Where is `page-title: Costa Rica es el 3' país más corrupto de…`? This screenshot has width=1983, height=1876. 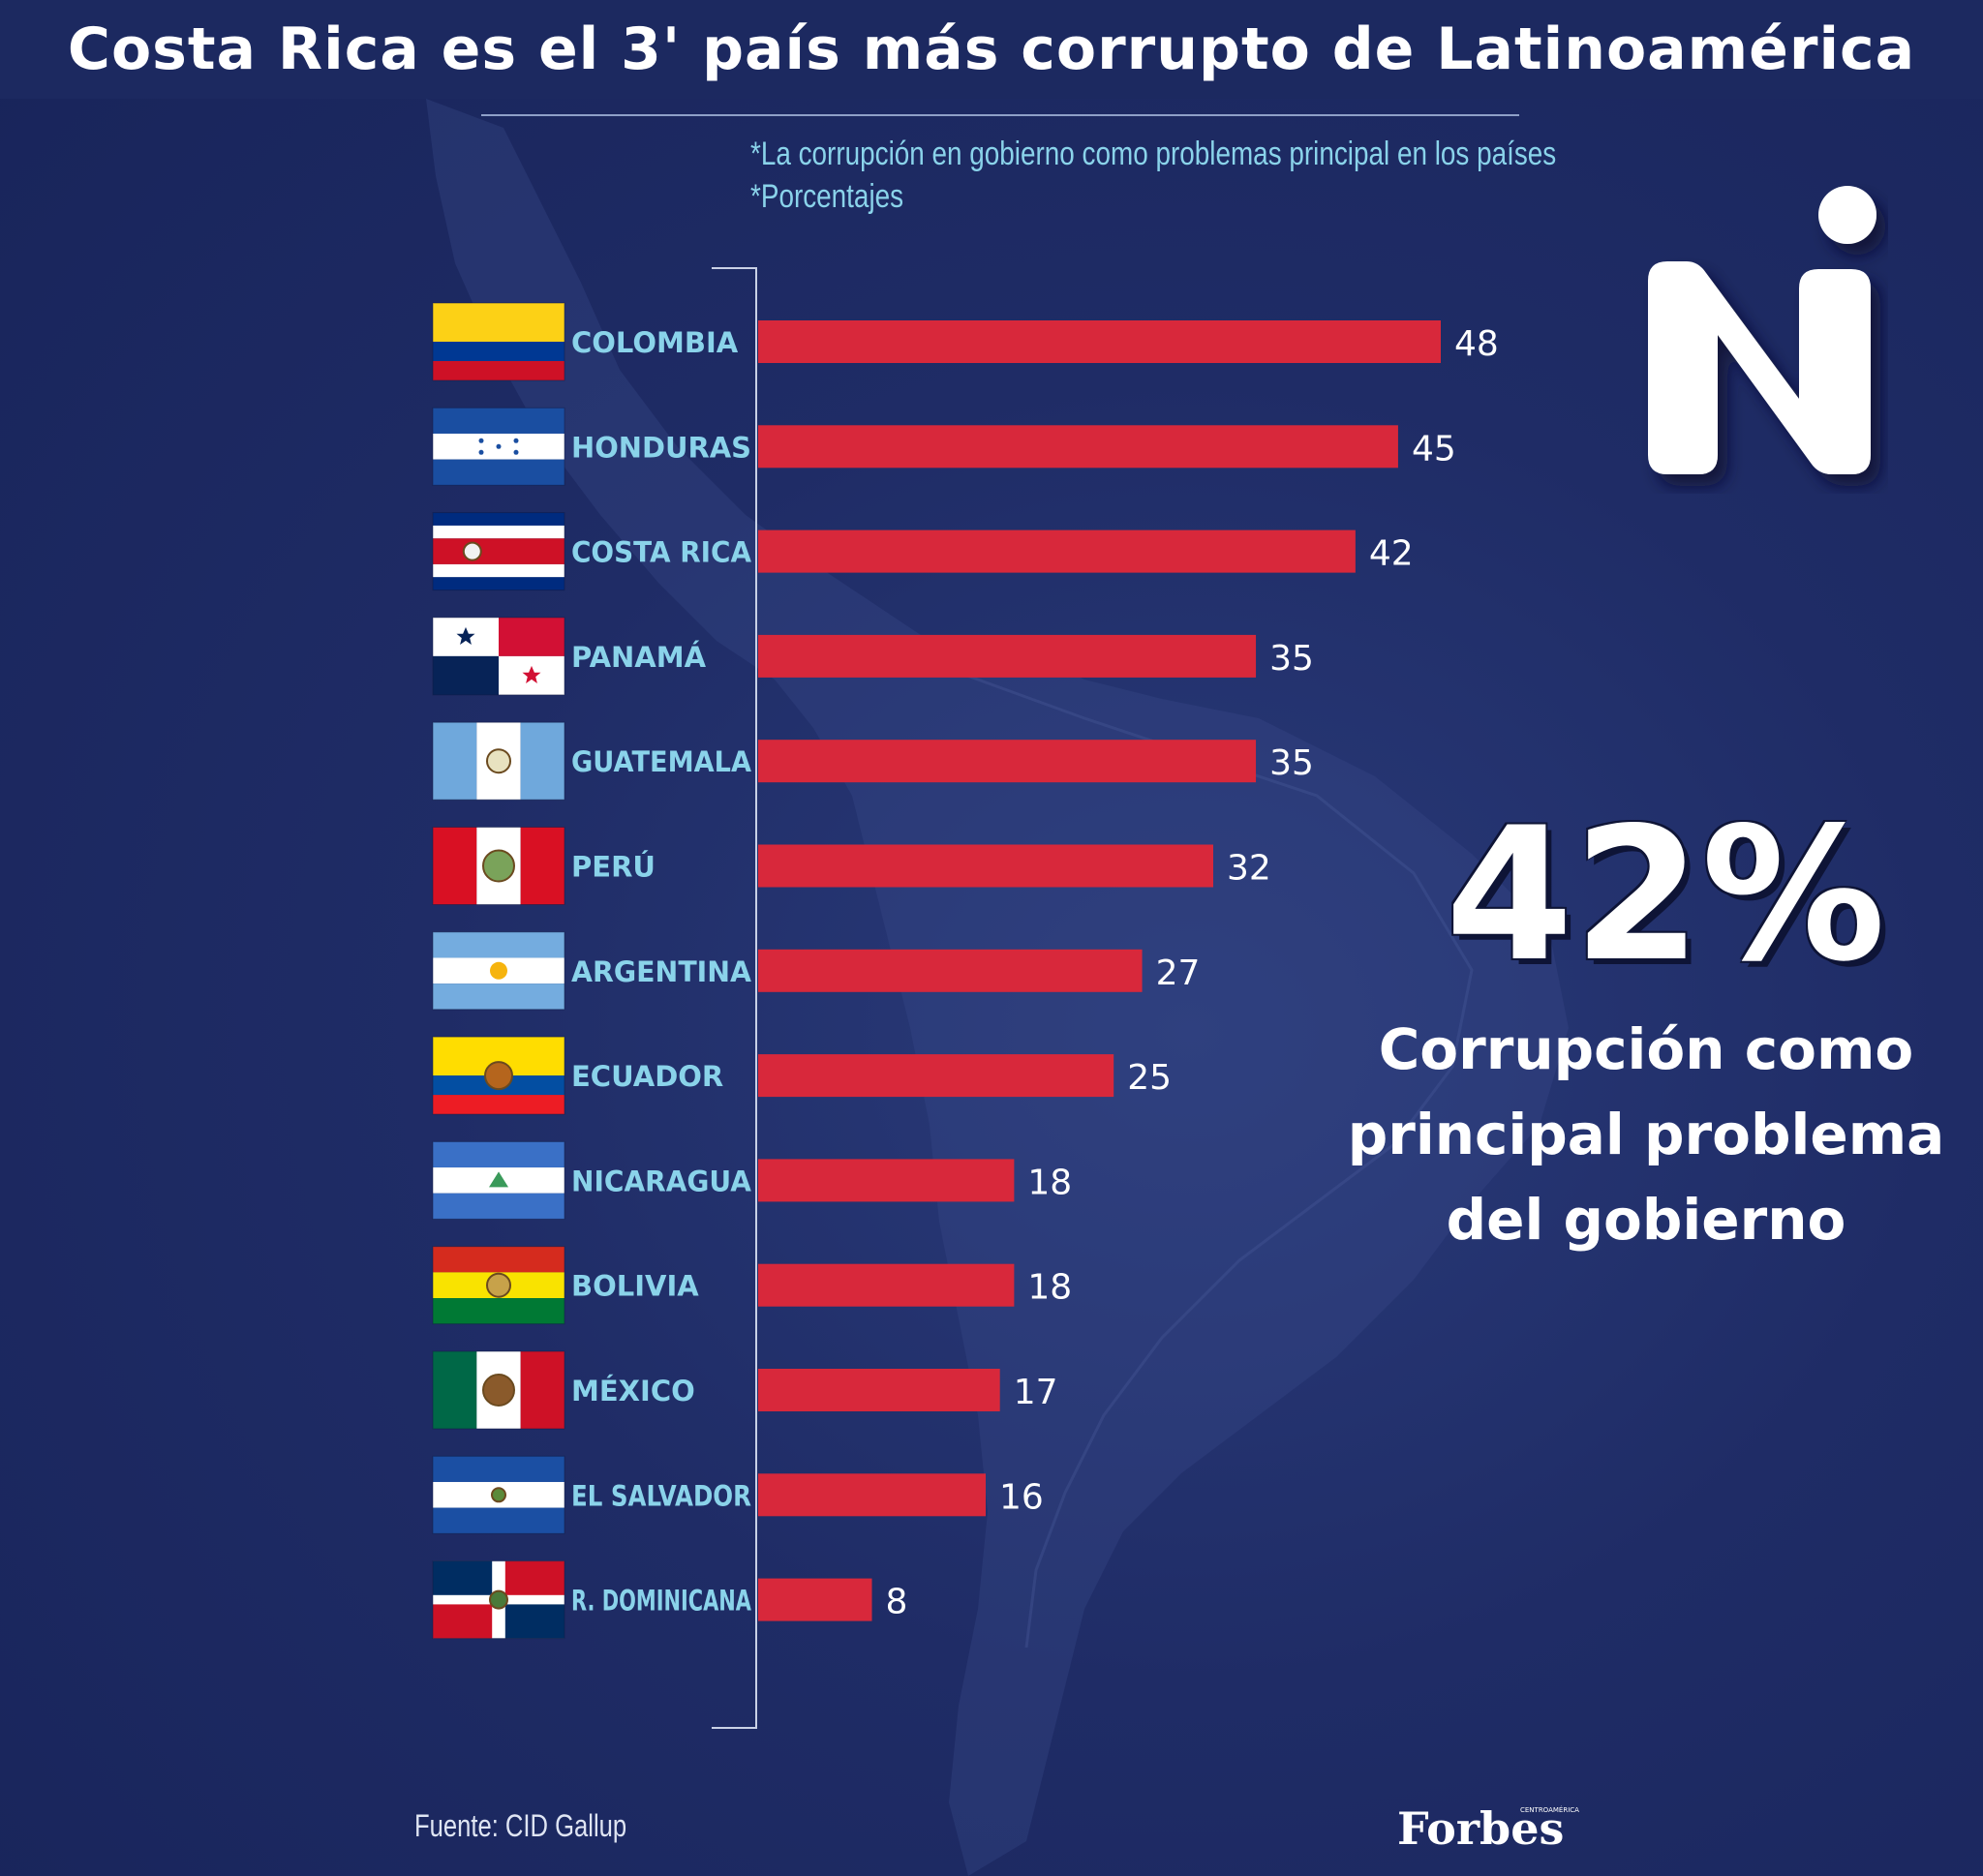 page-title: Costa Rica es el 3' país más corrupto de… is located at coordinates (991, 49).